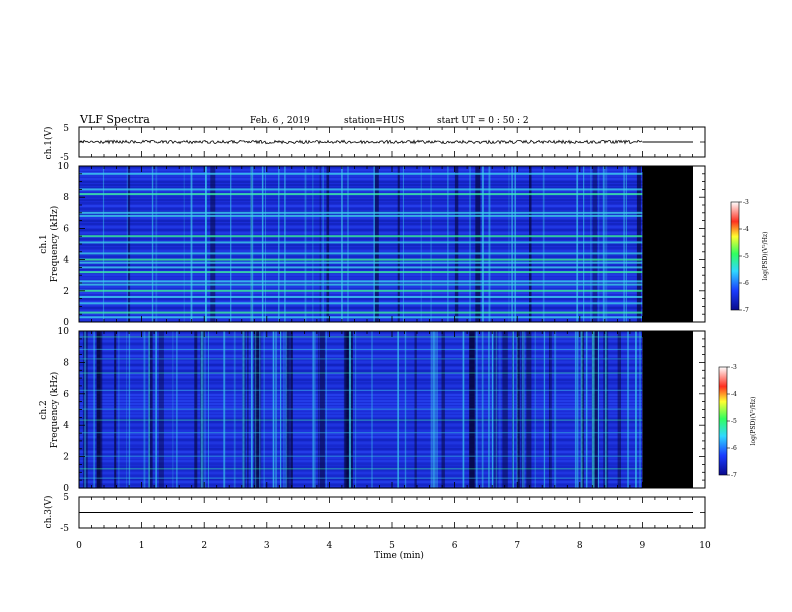  Describe the element at coordinates (385, 142) in the screenshot. I see `ch1-waveform-trace` at that location.